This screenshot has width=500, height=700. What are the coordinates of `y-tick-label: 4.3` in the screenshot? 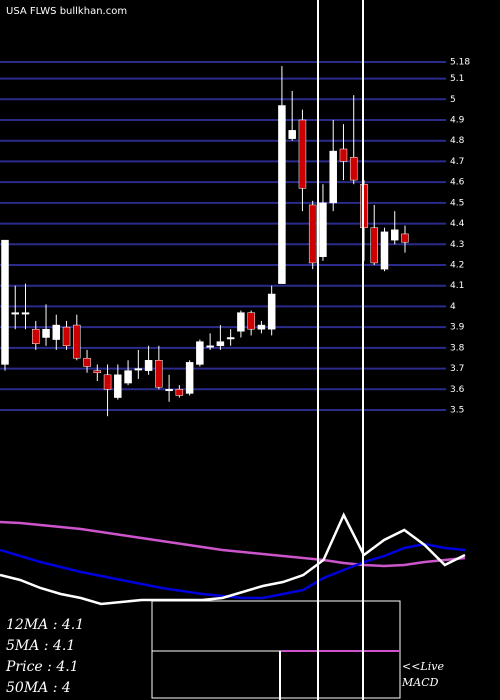 It's located at (457, 245).